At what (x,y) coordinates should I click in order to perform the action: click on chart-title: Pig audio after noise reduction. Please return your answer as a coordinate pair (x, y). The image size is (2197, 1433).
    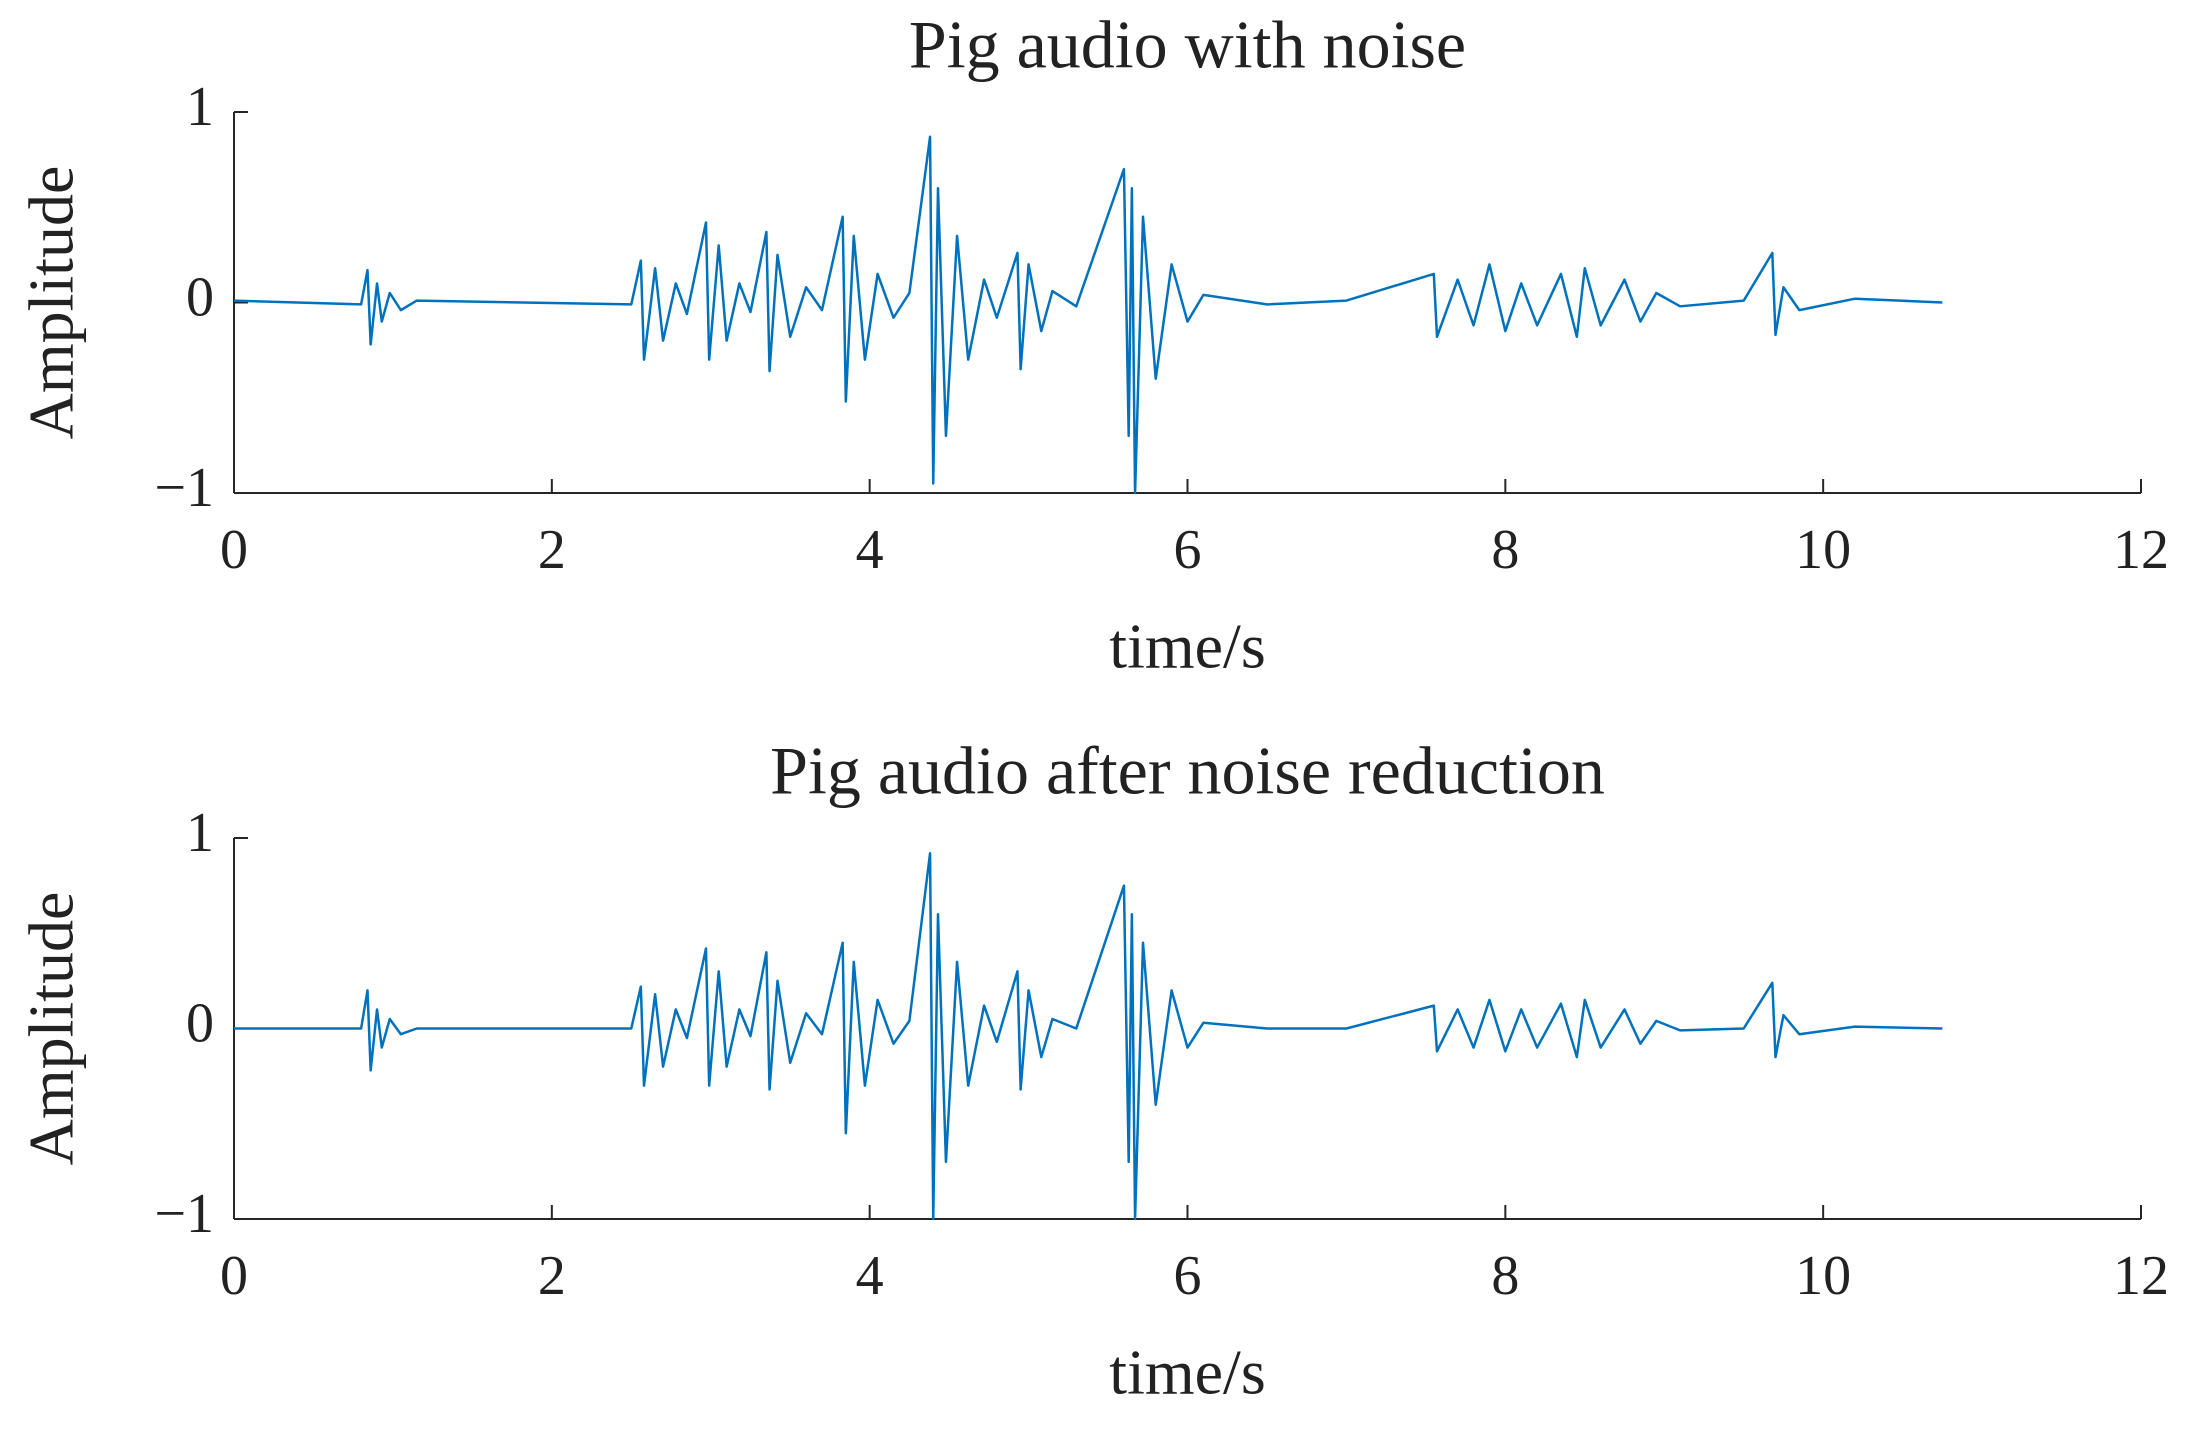
    Looking at the image, I should click on (1187, 771).